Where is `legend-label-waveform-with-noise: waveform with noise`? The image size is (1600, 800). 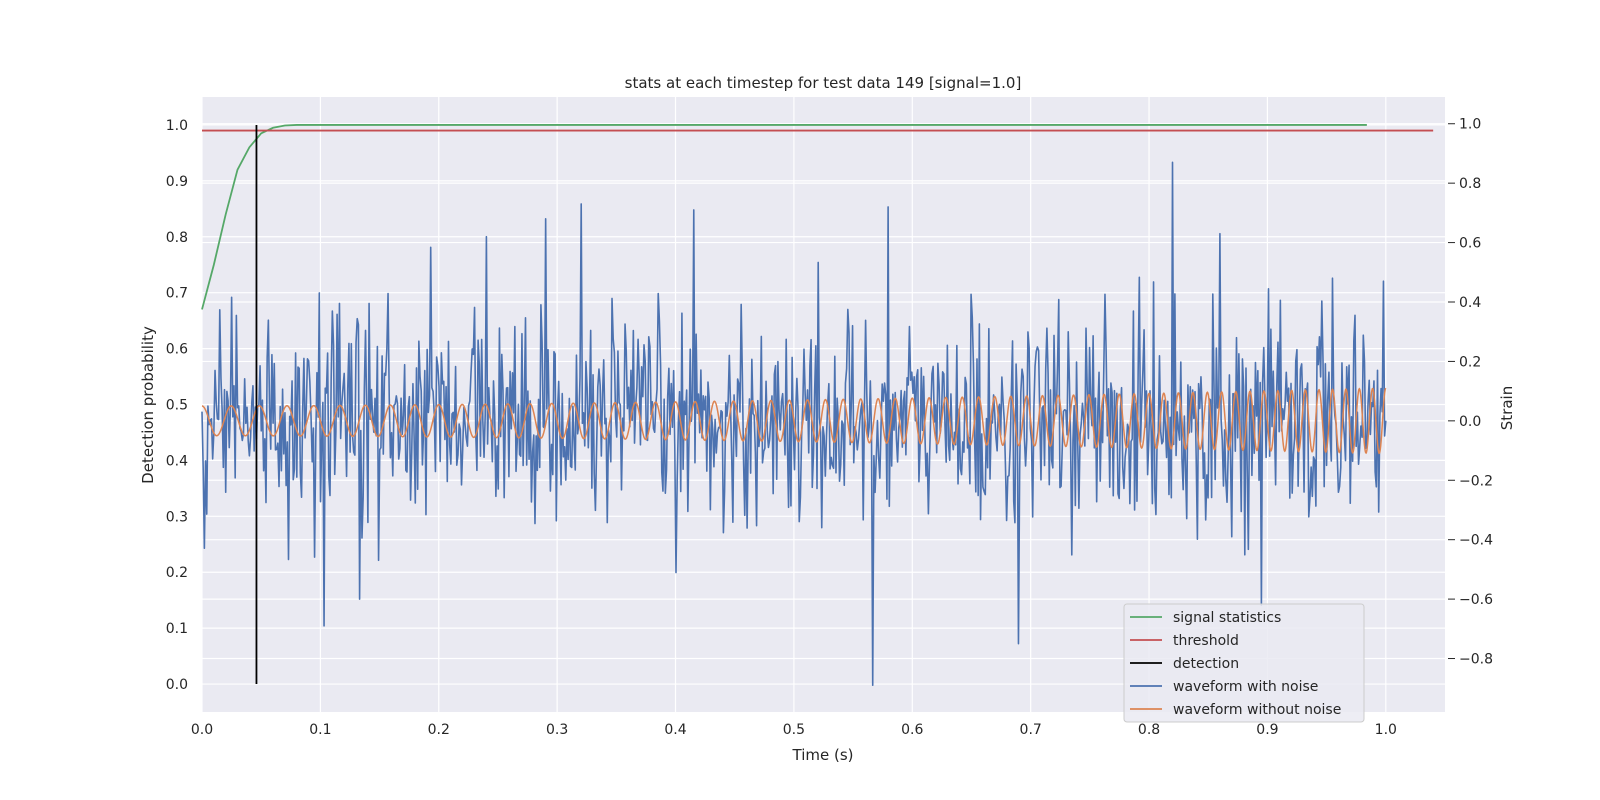
legend-label-waveform-with-noise: waveform with noise is located at coordinates (1245, 687).